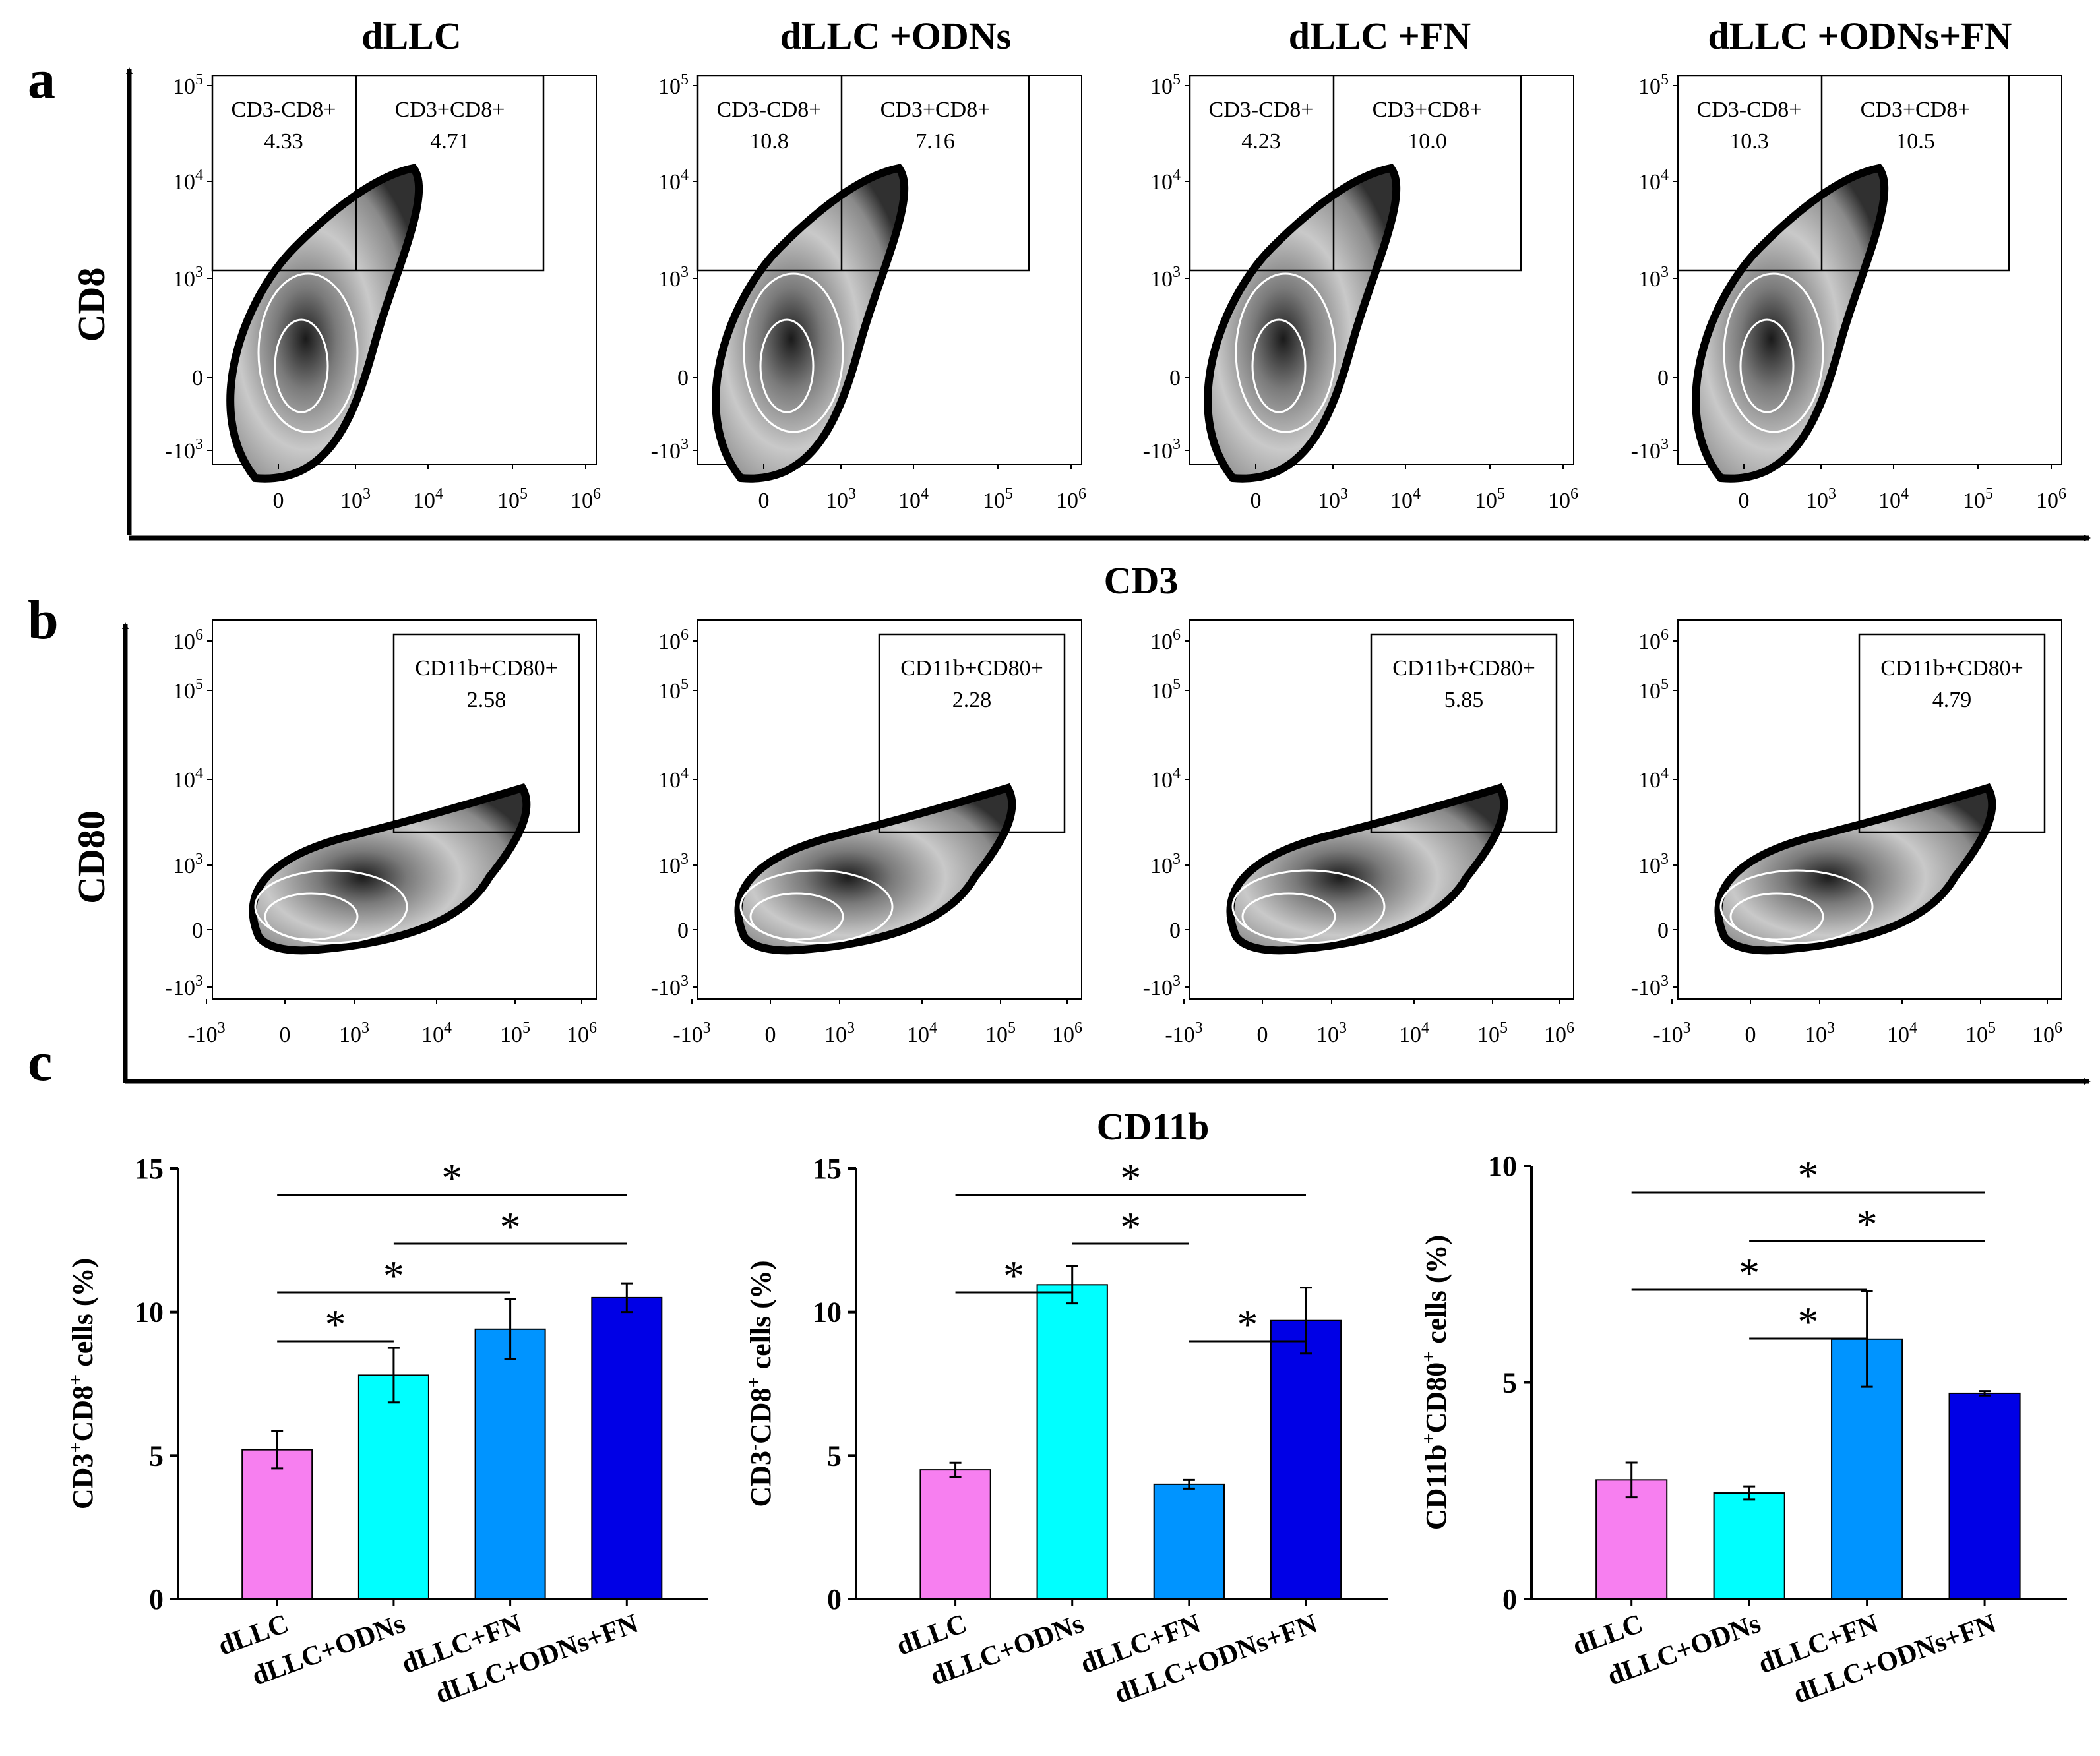 The height and width of the screenshot is (1756, 2100). What do you see at coordinates (1380, 36) in the screenshot?
I see `condition-title-3: dLLC +FN` at bounding box center [1380, 36].